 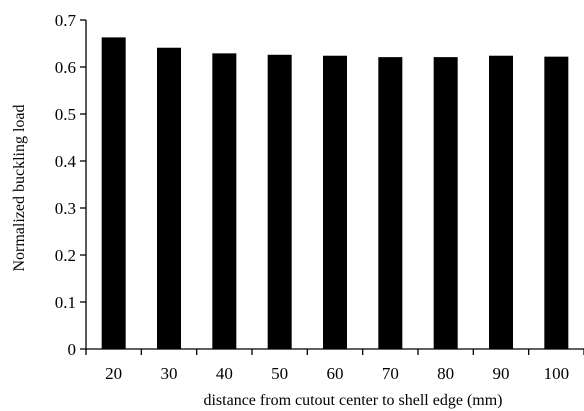 What do you see at coordinates (335, 373) in the screenshot?
I see `x-tick-label-60: 60` at bounding box center [335, 373].